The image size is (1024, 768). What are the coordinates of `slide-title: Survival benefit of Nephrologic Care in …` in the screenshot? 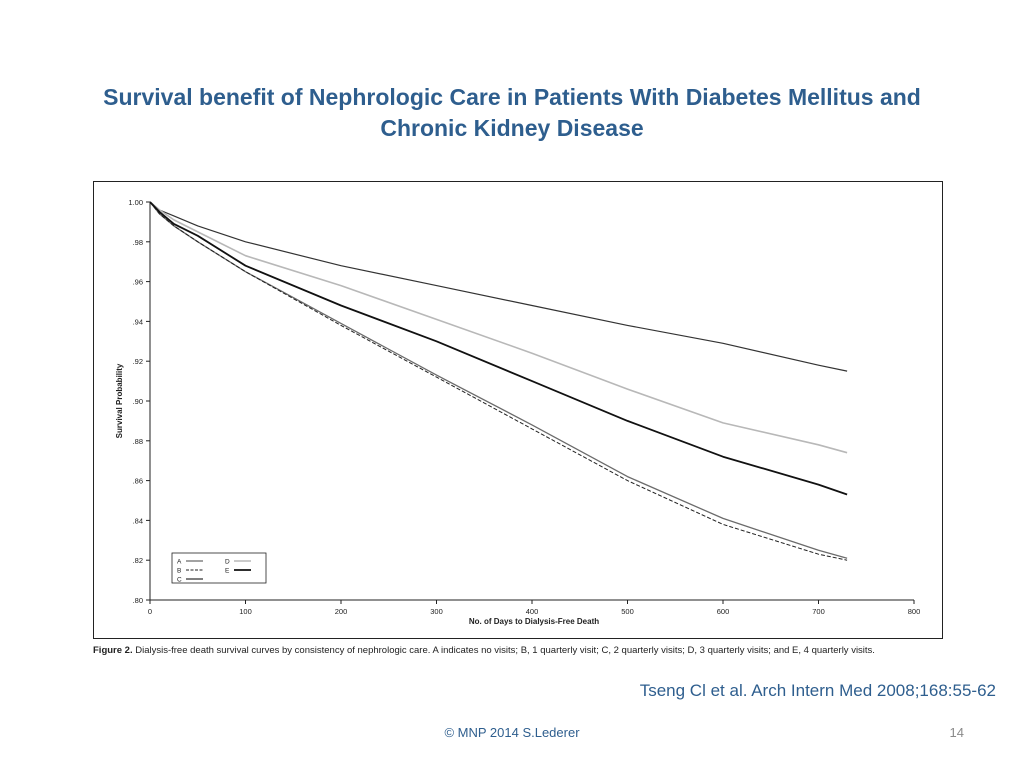 It's located at (512, 112).